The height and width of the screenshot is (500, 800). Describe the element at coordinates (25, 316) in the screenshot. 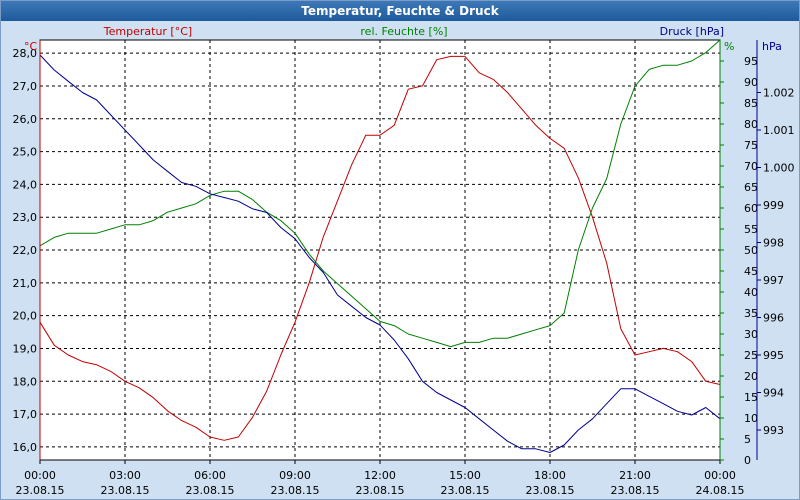

I see `temperature-tick-label: 20,0` at that location.